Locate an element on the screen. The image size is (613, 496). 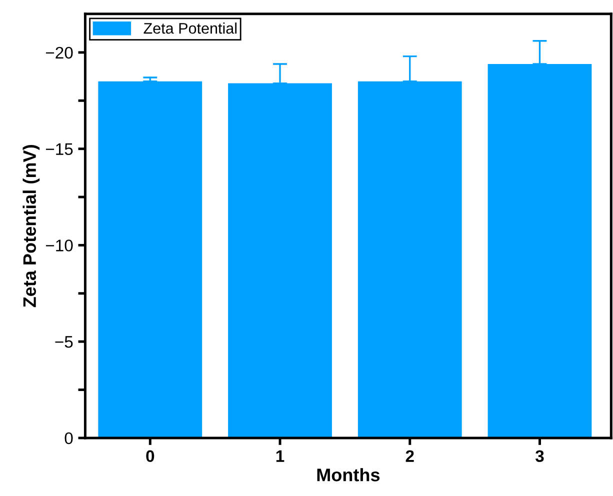
y-axis-title: Zeta Potential (mV) is located at coordinates (31, 226).